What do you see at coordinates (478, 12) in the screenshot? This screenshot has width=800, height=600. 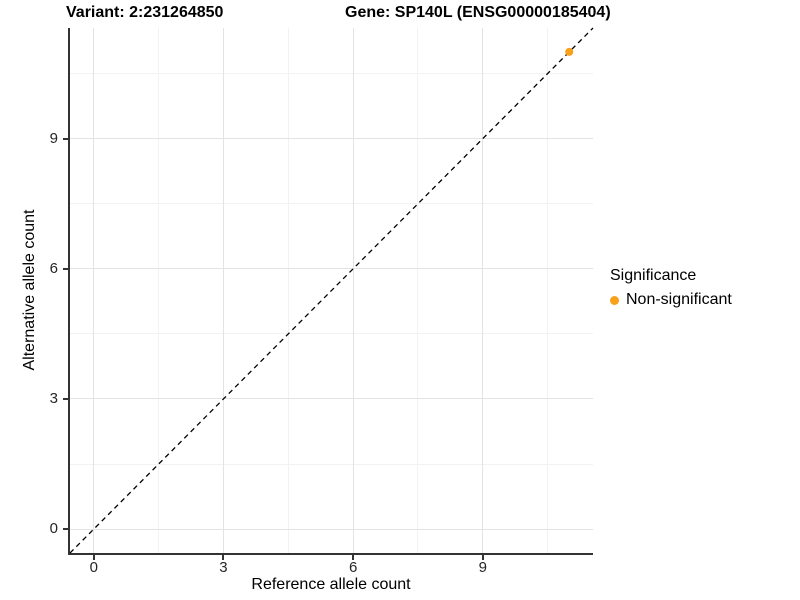 I see `gene-title: Gene: SP140L (ENSG00000185404)` at bounding box center [478, 12].